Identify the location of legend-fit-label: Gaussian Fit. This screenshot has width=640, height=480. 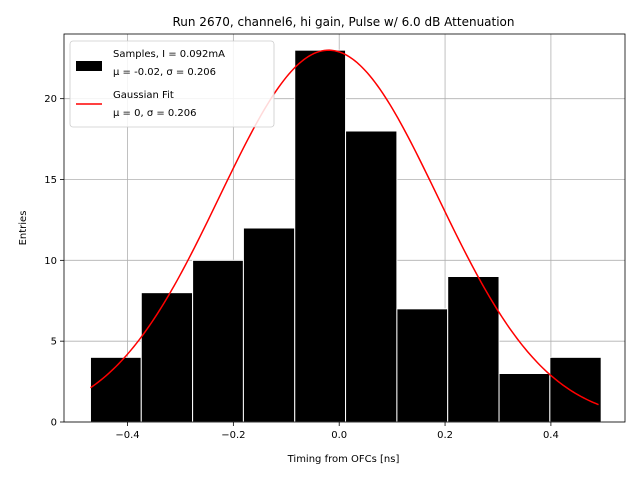
(143, 95).